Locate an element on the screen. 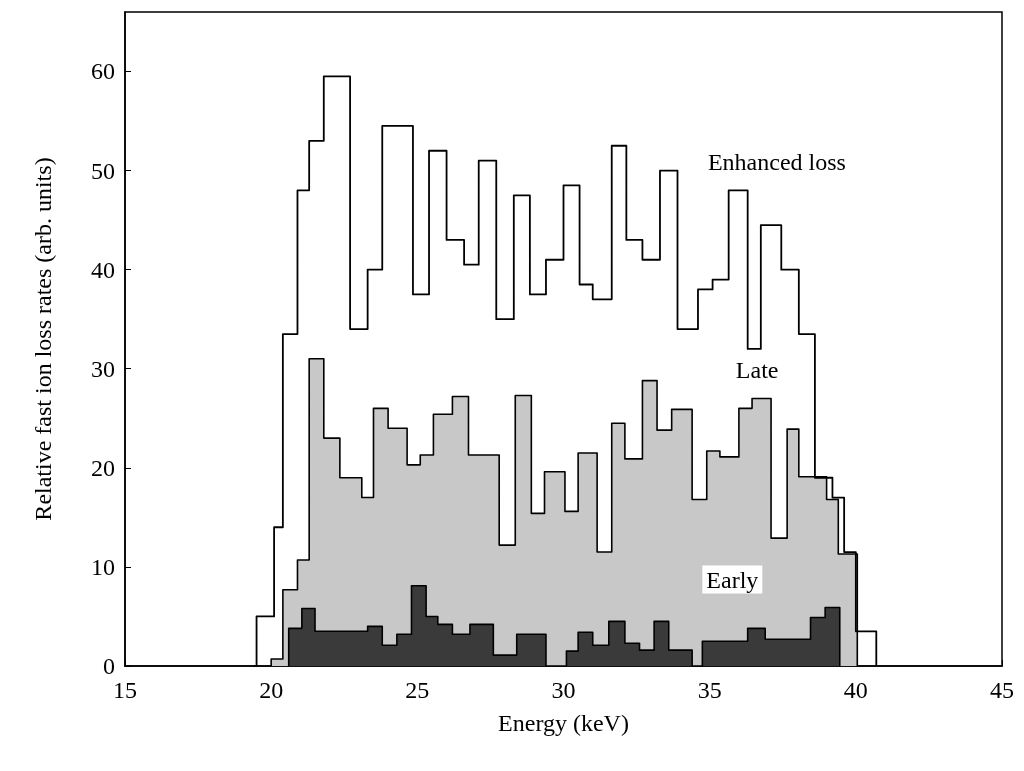 The image size is (1024, 771). y-tick-label: 60 is located at coordinates (103, 71).